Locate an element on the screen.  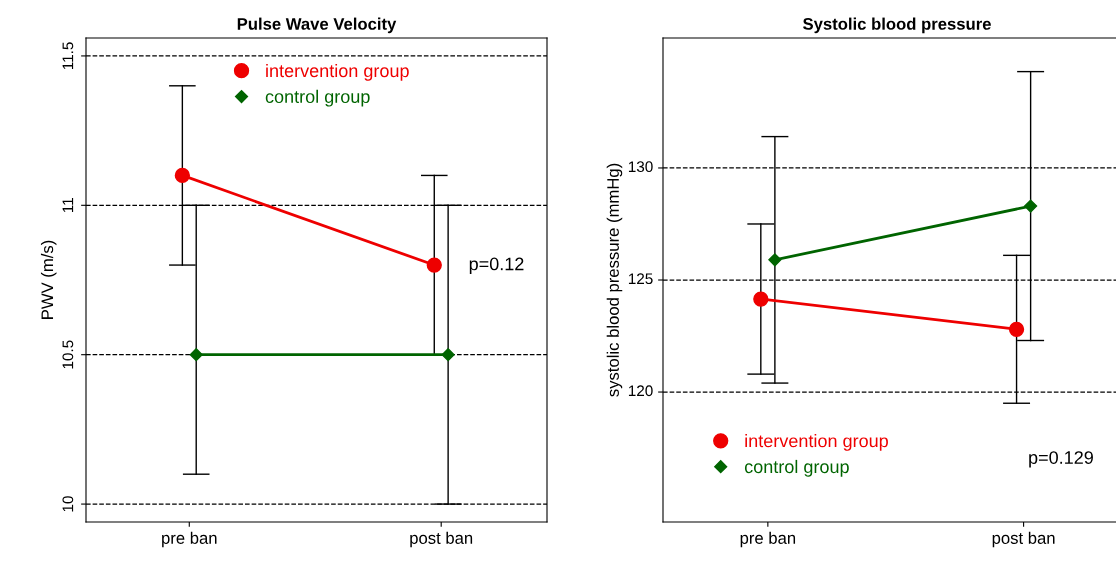
y-tick-label: 125 is located at coordinates (640, 279).